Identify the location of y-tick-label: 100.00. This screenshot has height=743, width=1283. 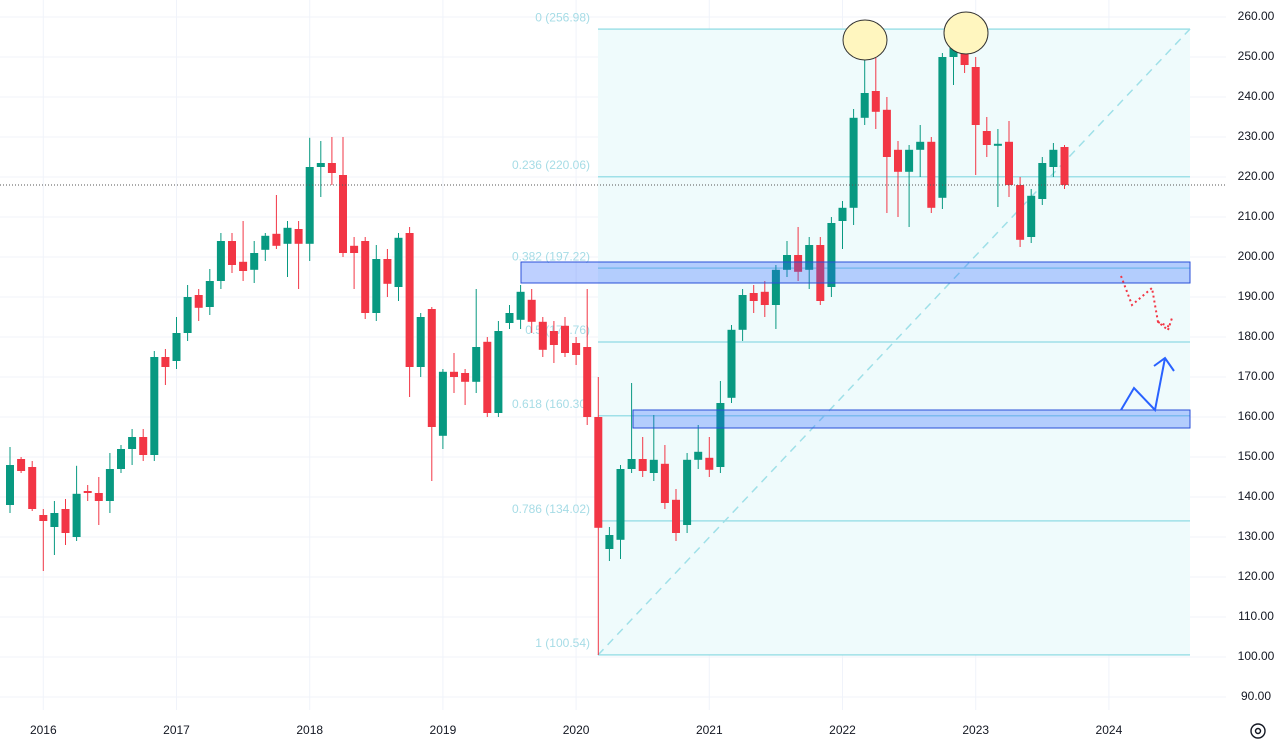
(1256, 656).